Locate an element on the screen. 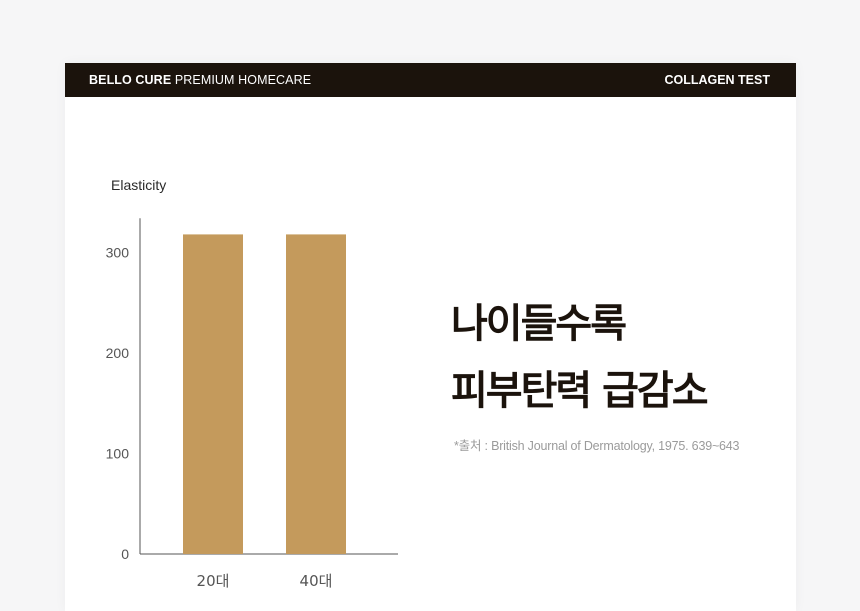 The image size is (860, 611). headline: 나이들수록 피부탄력 급감소 is located at coordinates (580, 358).